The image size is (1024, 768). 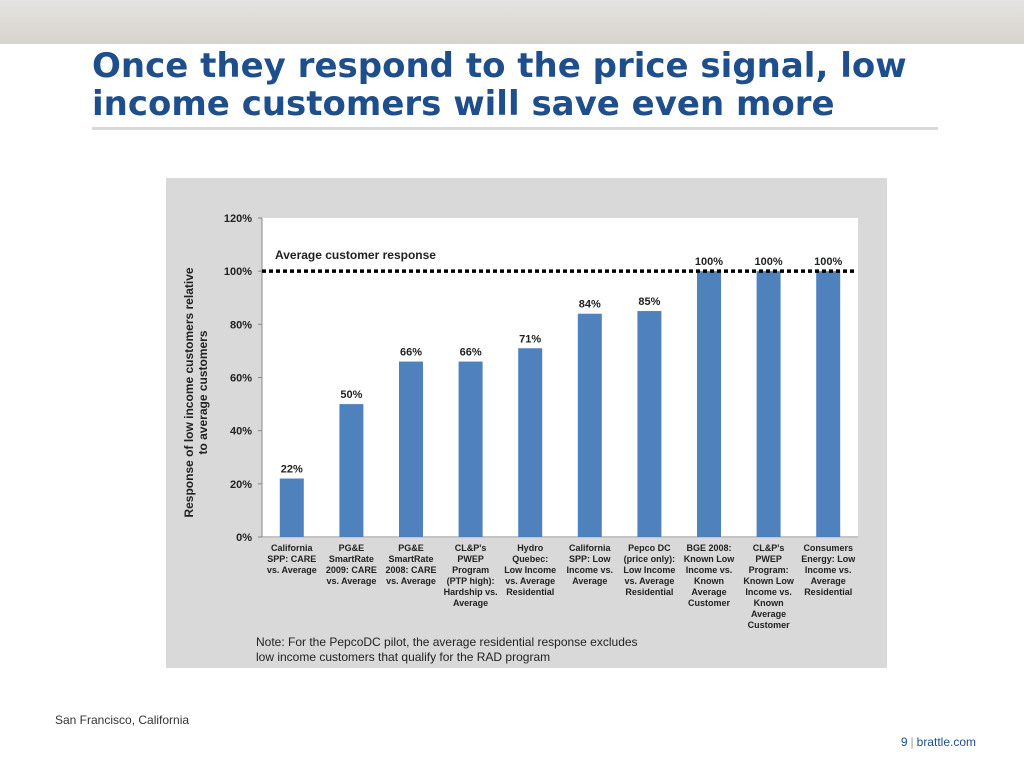 I want to click on reference-line-label: Average customer response, so click(x=355, y=255).